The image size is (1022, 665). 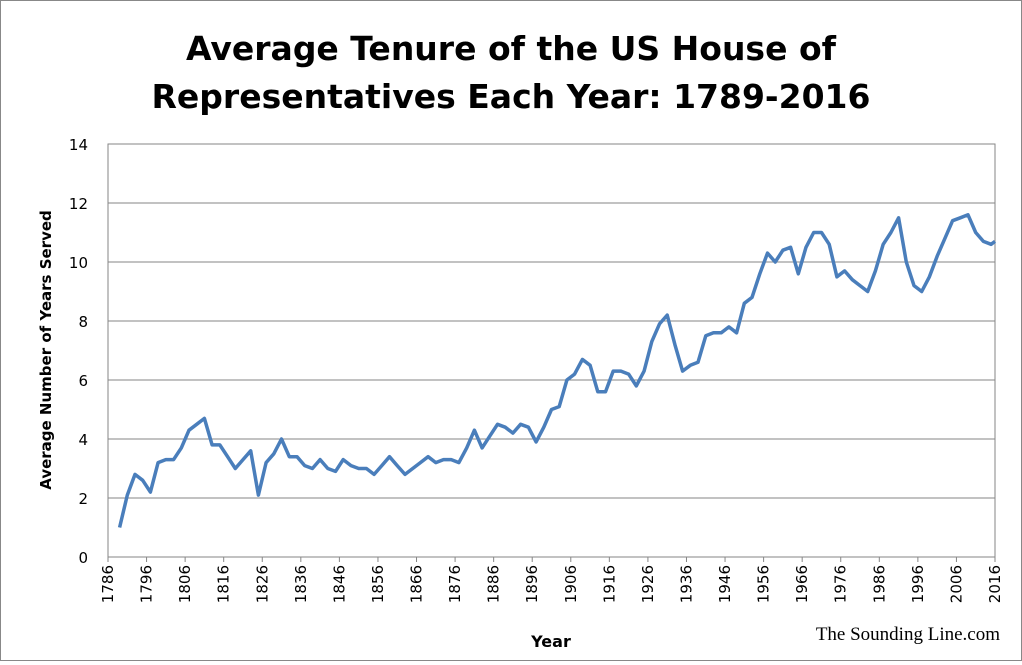 What do you see at coordinates (224, 584) in the screenshot?
I see `x-tick-label: 1816` at bounding box center [224, 584].